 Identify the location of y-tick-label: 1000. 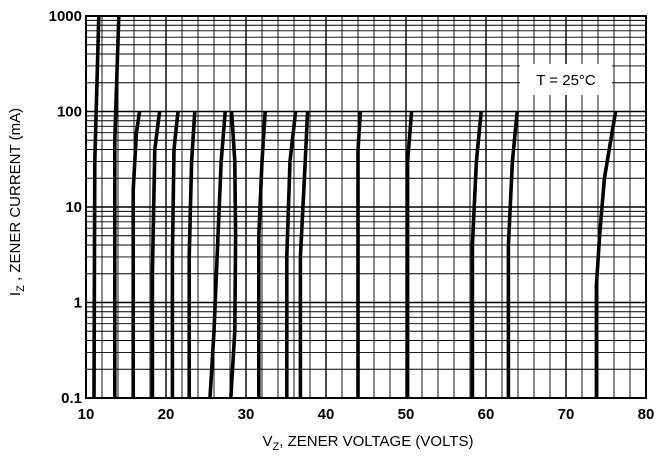
(65, 16).